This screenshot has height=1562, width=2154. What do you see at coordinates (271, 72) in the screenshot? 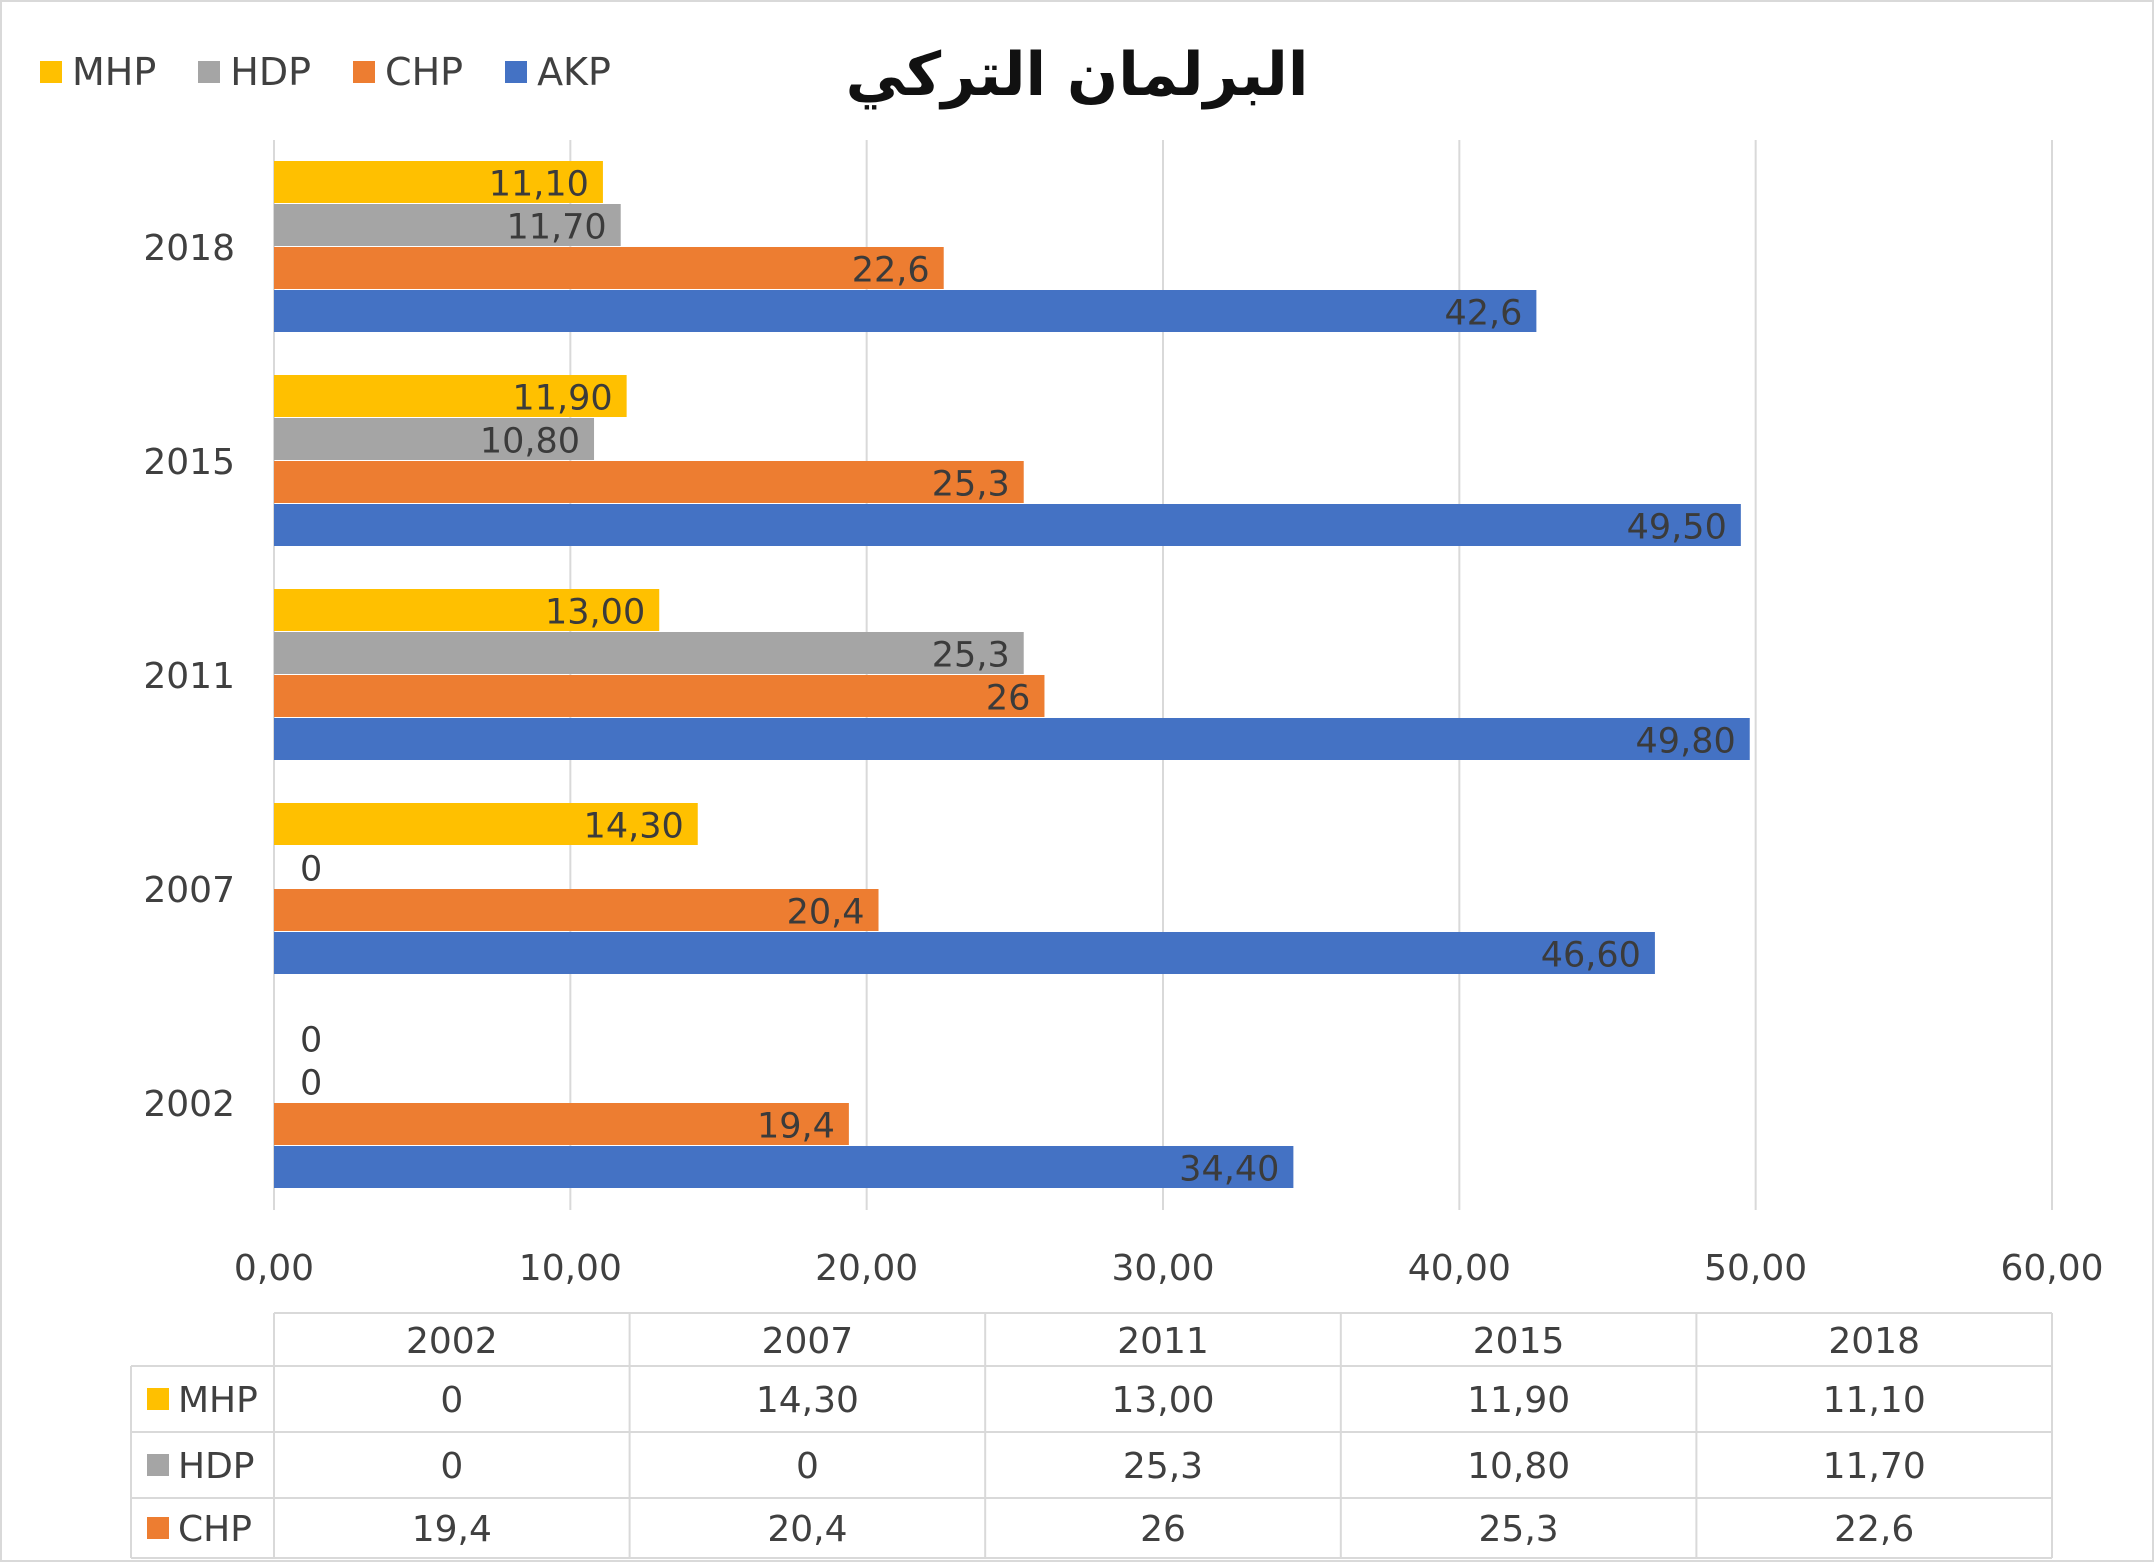
I see `legend-label-hdp: HDP` at bounding box center [271, 72].